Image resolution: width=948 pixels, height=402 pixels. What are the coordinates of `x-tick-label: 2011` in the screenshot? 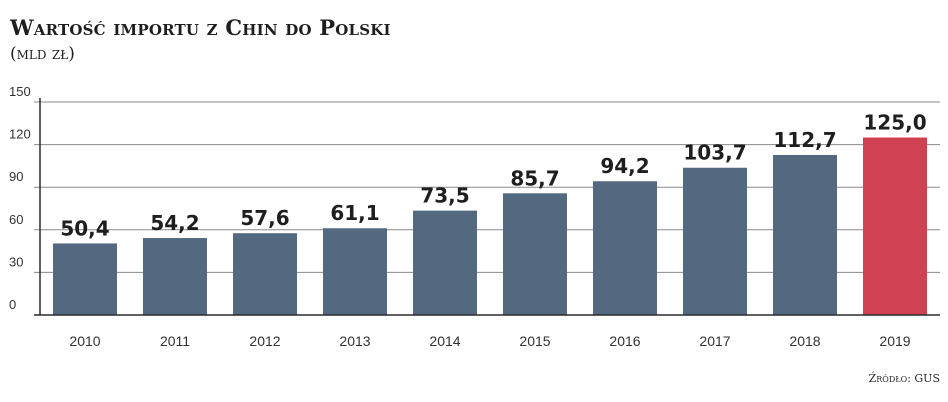 It's located at (175, 341).